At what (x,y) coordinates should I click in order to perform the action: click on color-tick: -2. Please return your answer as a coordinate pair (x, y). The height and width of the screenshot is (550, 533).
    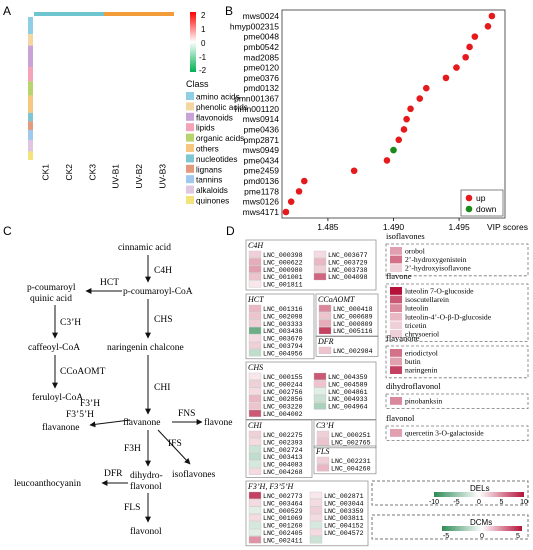
    Looking at the image, I should click on (203, 70).